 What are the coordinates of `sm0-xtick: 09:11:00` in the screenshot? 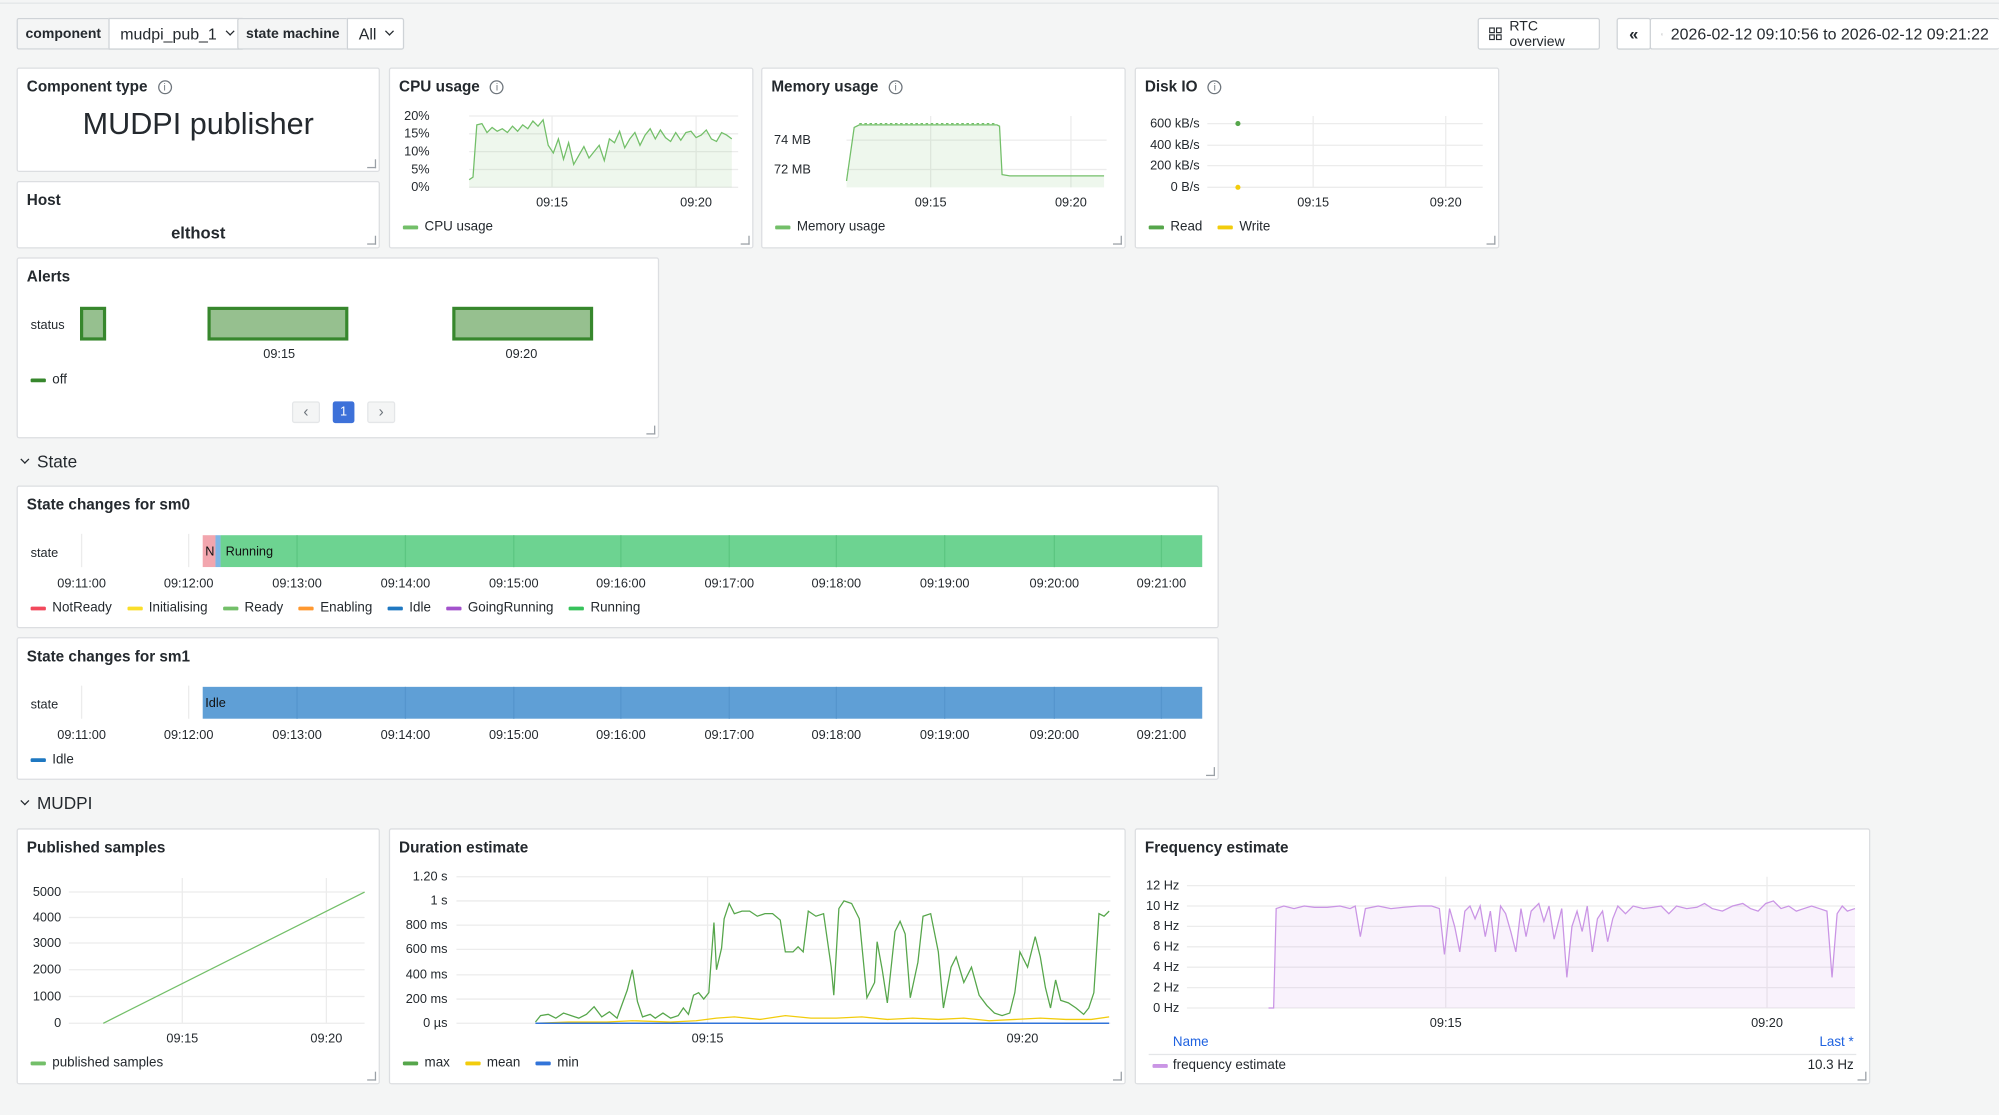 It's located at (81, 582).